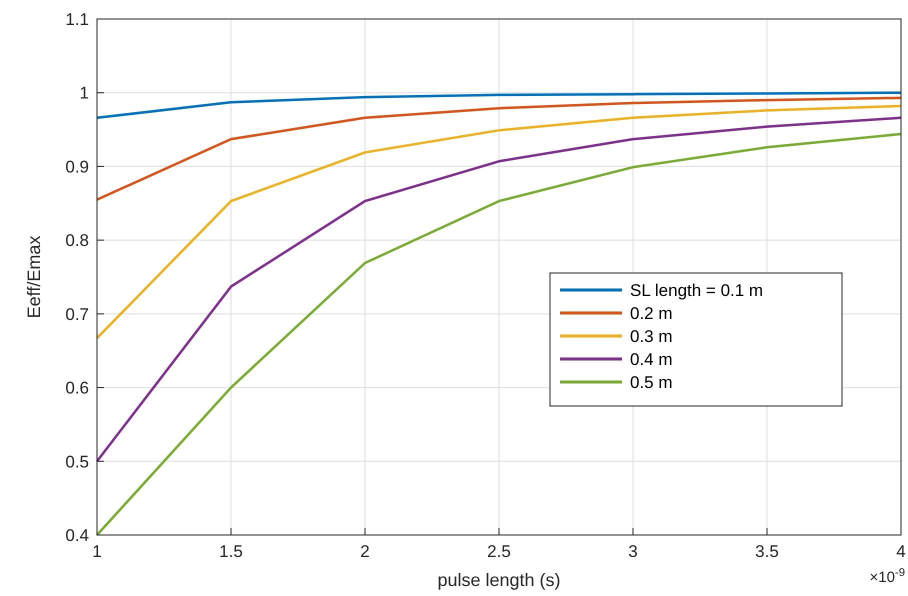 This screenshot has width=908, height=596. What do you see at coordinates (77, 462) in the screenshot?
I see `y-tick-label: 0.5` at bounding box center [77, 462].